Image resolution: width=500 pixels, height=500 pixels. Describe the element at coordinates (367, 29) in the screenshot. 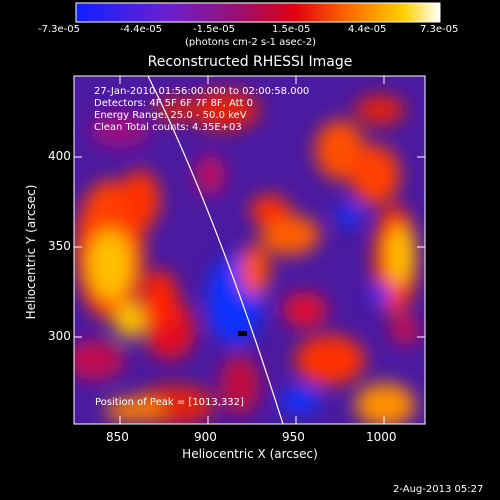

I see `colorbar-tick-label: 4.4e-05` at that location.